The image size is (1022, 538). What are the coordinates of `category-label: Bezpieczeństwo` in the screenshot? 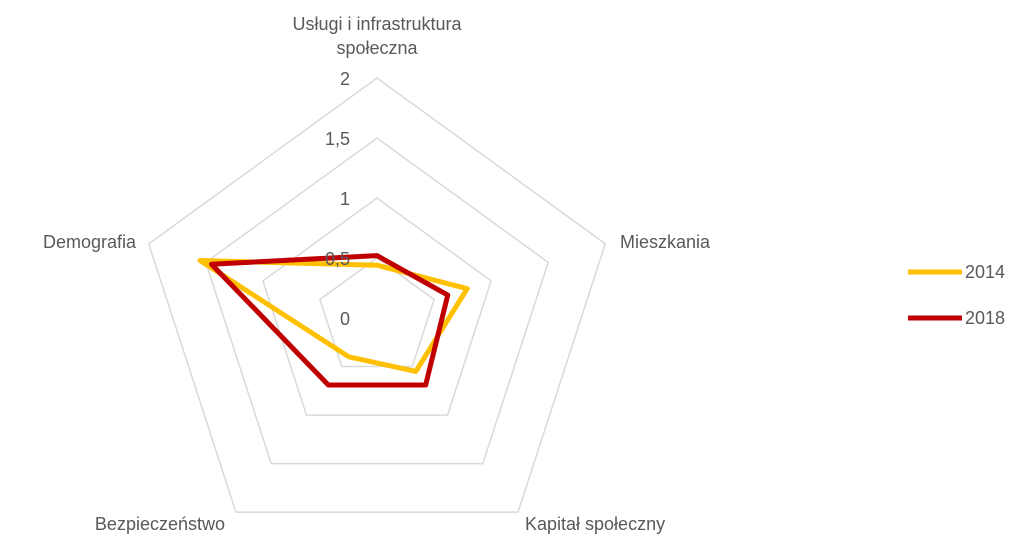 It's located at (159, 524).